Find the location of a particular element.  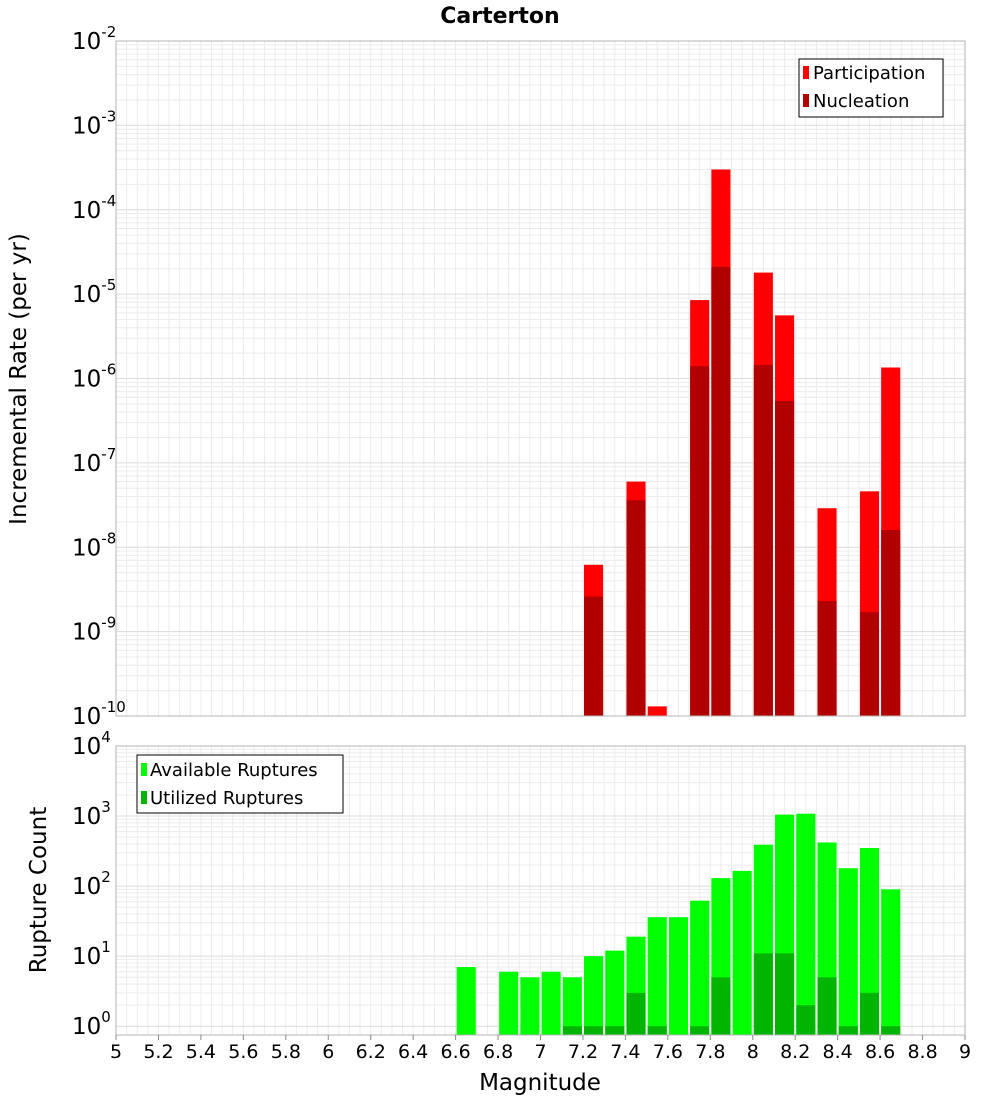

bar-nucleation-8.05 is located at coordinates (763, 540).